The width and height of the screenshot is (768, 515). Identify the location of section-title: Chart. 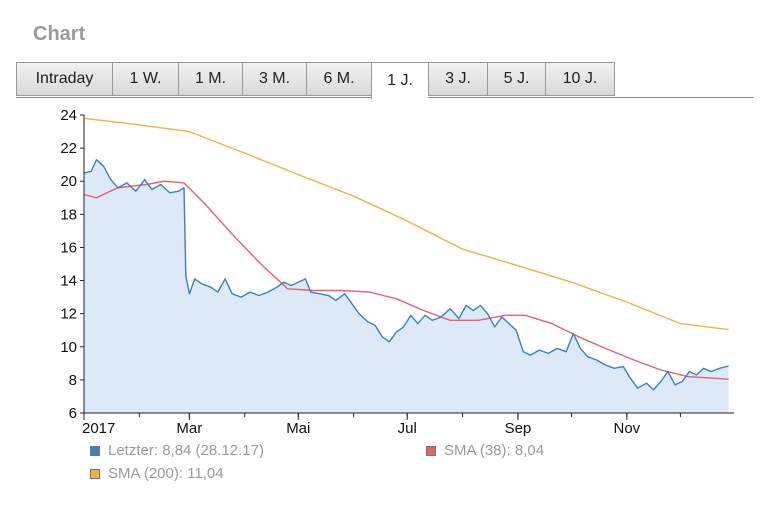
(59, 34).